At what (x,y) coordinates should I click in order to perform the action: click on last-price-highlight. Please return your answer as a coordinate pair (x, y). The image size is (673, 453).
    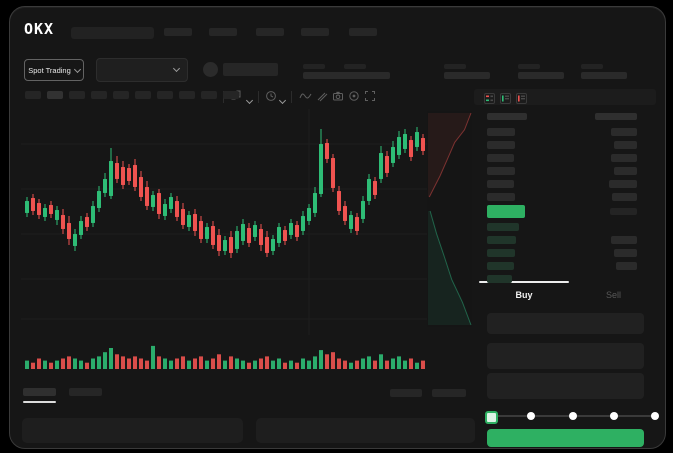
    Looking at the image, I should click on (506, 211).